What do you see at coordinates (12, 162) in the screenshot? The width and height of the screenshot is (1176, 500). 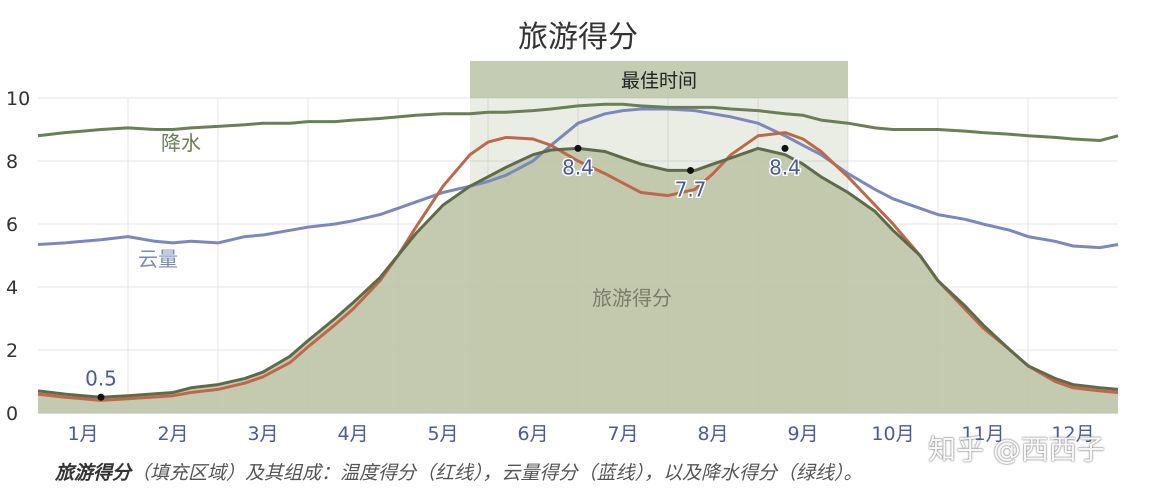 I see `y-tick-4: 8` at bounding box center [12, 162].